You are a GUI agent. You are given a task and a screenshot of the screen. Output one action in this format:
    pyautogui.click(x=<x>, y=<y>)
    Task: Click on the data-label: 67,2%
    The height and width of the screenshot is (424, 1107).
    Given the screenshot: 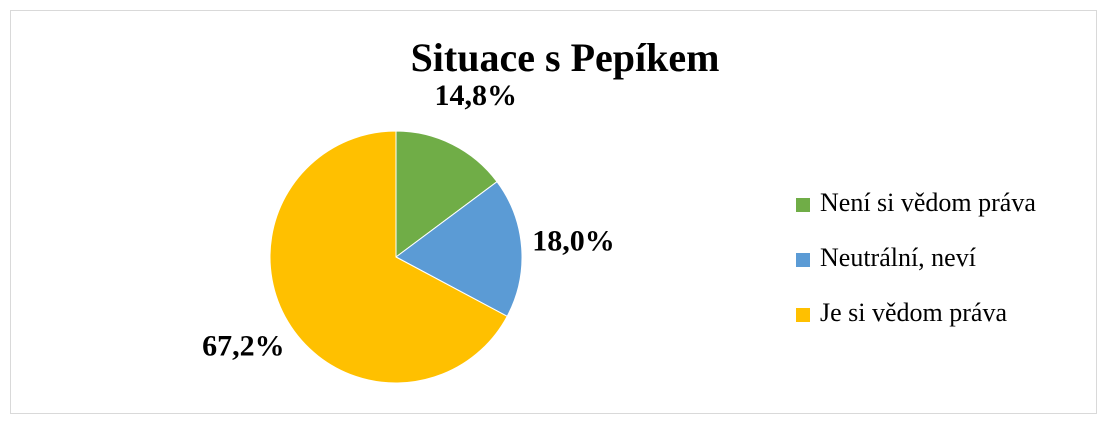 What is the action you would take?
    pyautogui.click(x=243, y=345)
    